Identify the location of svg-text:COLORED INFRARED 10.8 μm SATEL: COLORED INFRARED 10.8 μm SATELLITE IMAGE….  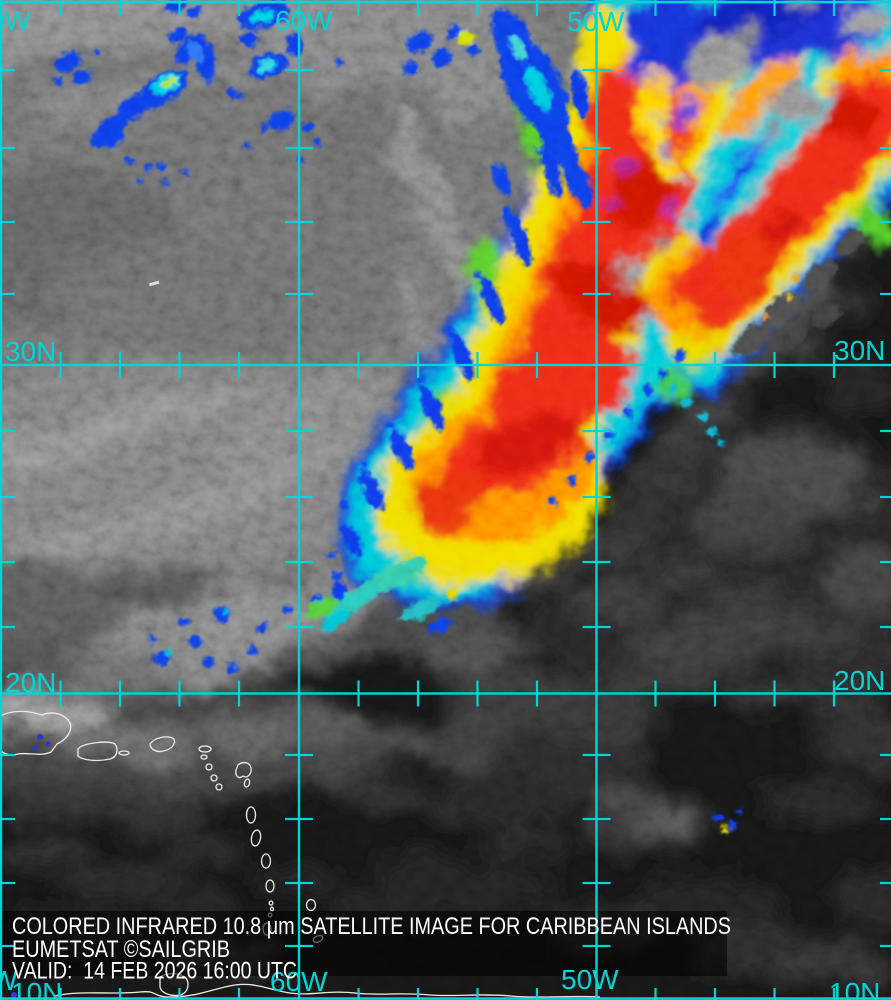
(371, 926).